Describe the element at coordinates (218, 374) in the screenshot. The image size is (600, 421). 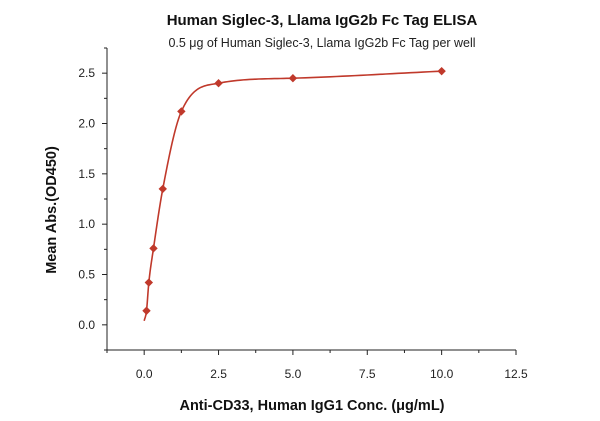
I see `x-tick-label: 2.5` at that location.